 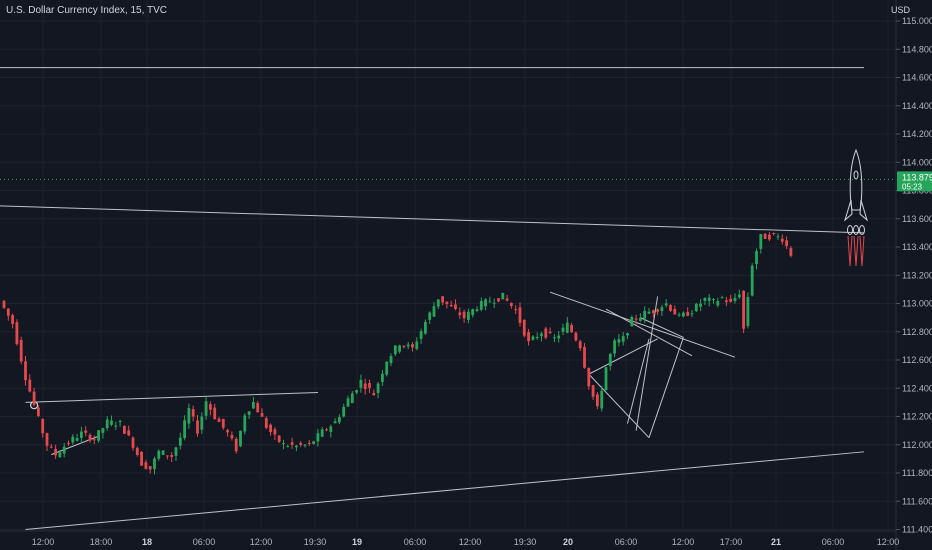 I want to click on x-tick-label: 17:00, so click(x=731, y=542).